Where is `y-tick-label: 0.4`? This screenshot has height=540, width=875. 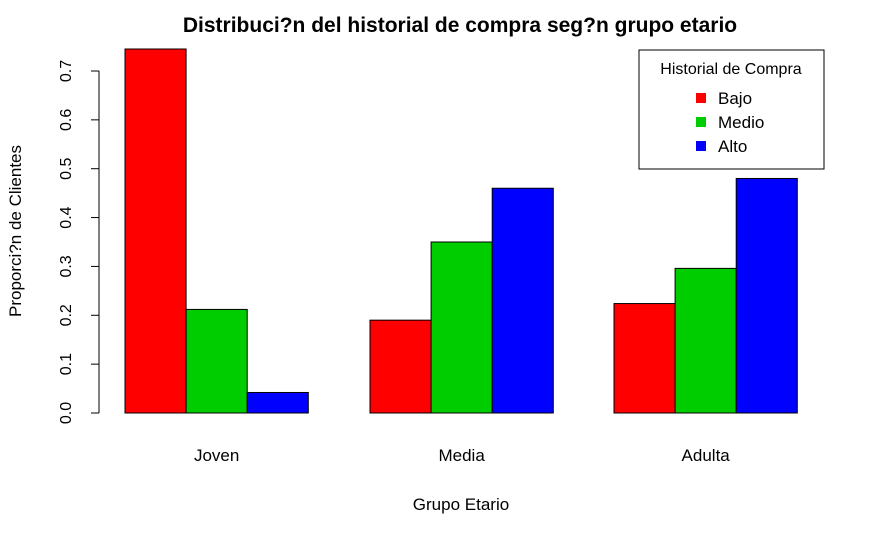
y-tick-label: 0.4 is located at coordinates (66, 217).